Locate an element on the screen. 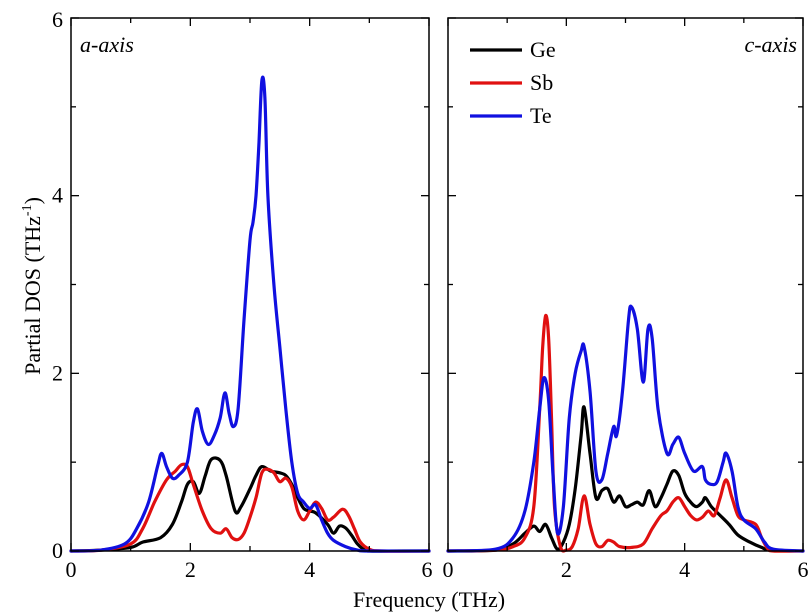 Image resolution: width=811 pixels, height=613 pixels. panel-label: a-axis is located at coordinates (107, 44).